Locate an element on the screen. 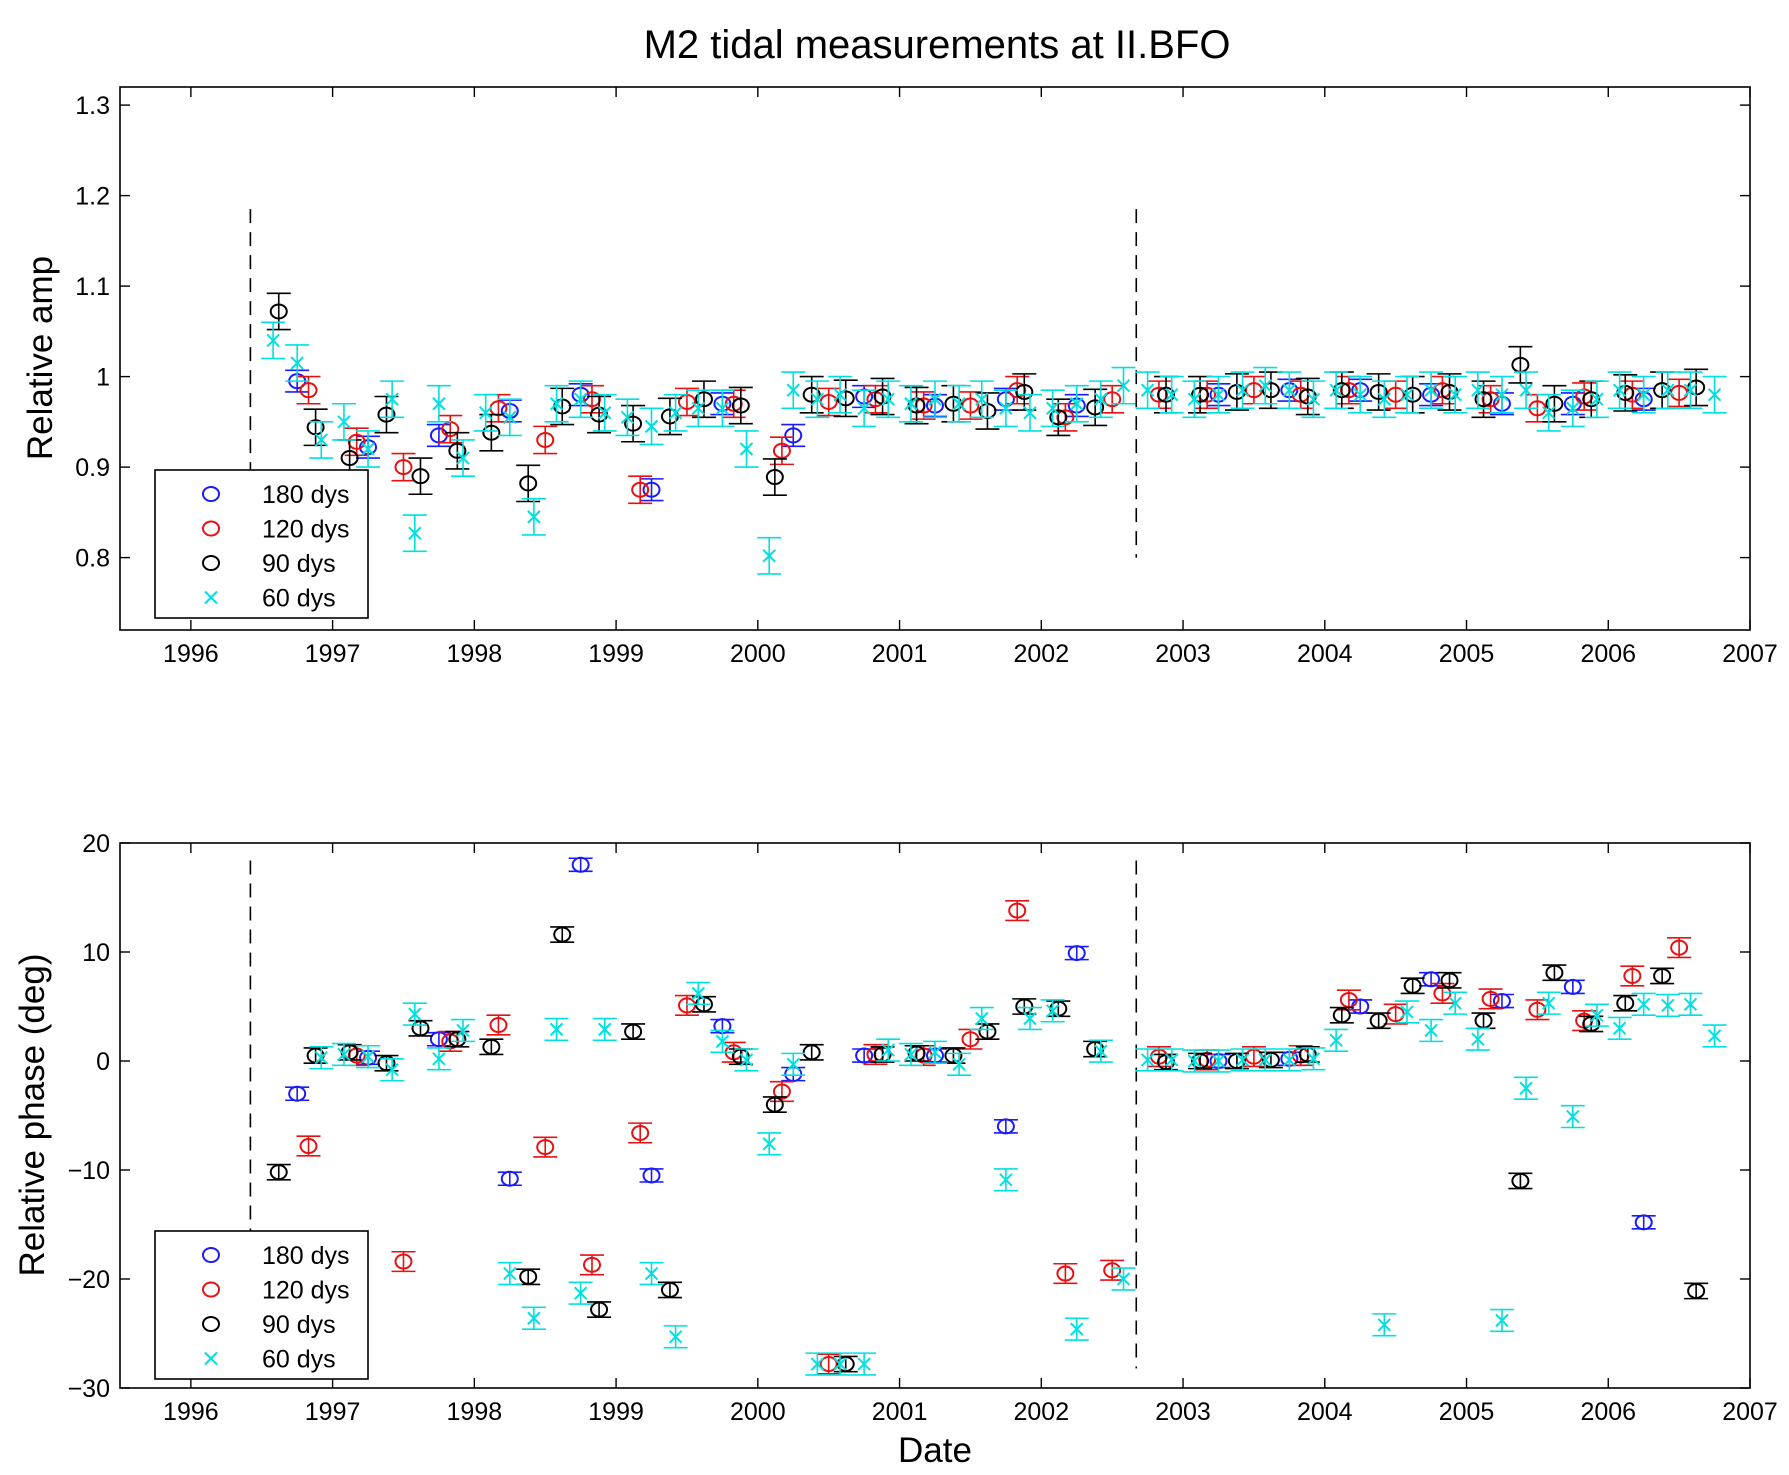  phase-legend-marker-stroke-b is located at coordinates (211, 1358).